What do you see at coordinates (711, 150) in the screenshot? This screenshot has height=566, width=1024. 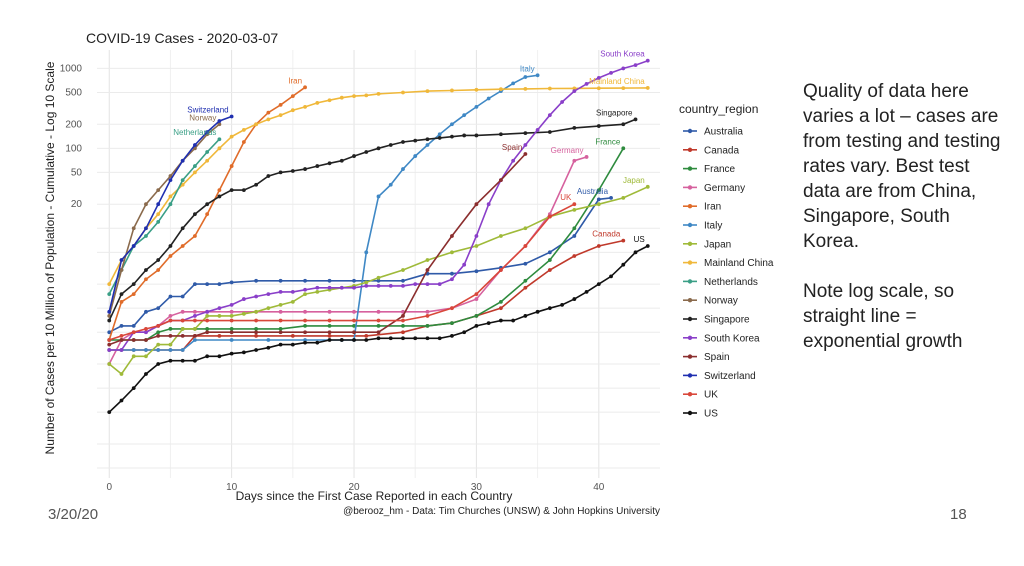 I see `legend-item-canada: Canada` at bounding box center [711, 150].